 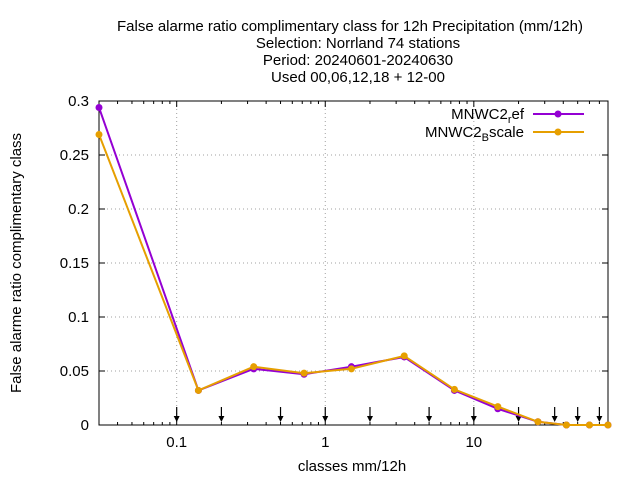 I want to click on y-axis-label: False alarme ratio complimentary class, so click(x=16, y=263).